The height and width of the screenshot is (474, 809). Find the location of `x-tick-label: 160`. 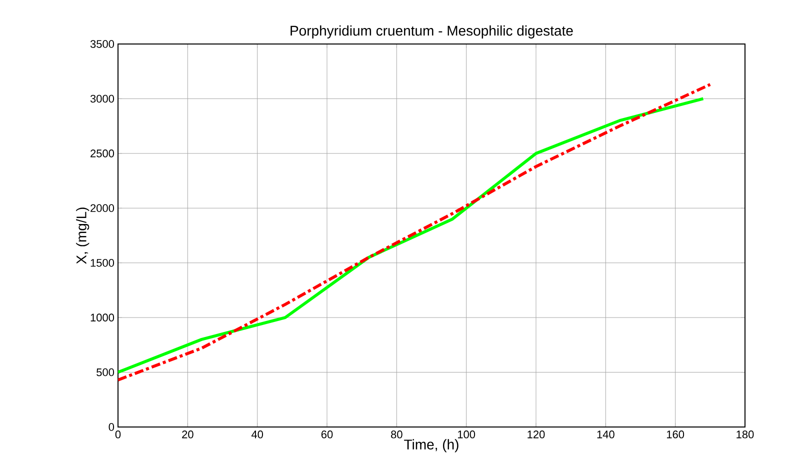

x-tick-label: 160 is located at coordinates (675, 434).